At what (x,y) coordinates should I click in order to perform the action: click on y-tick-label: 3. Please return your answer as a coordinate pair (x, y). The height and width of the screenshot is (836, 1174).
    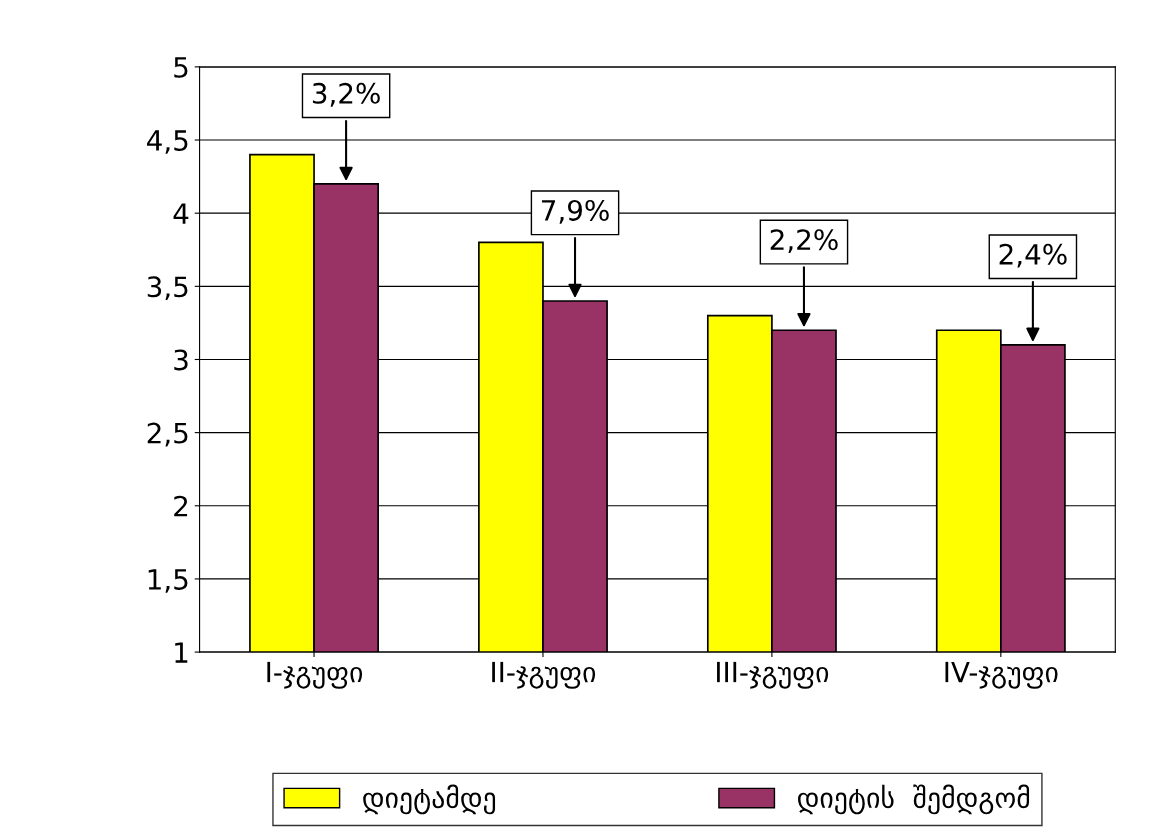
    Looking at the image, I should click on (181, 360).